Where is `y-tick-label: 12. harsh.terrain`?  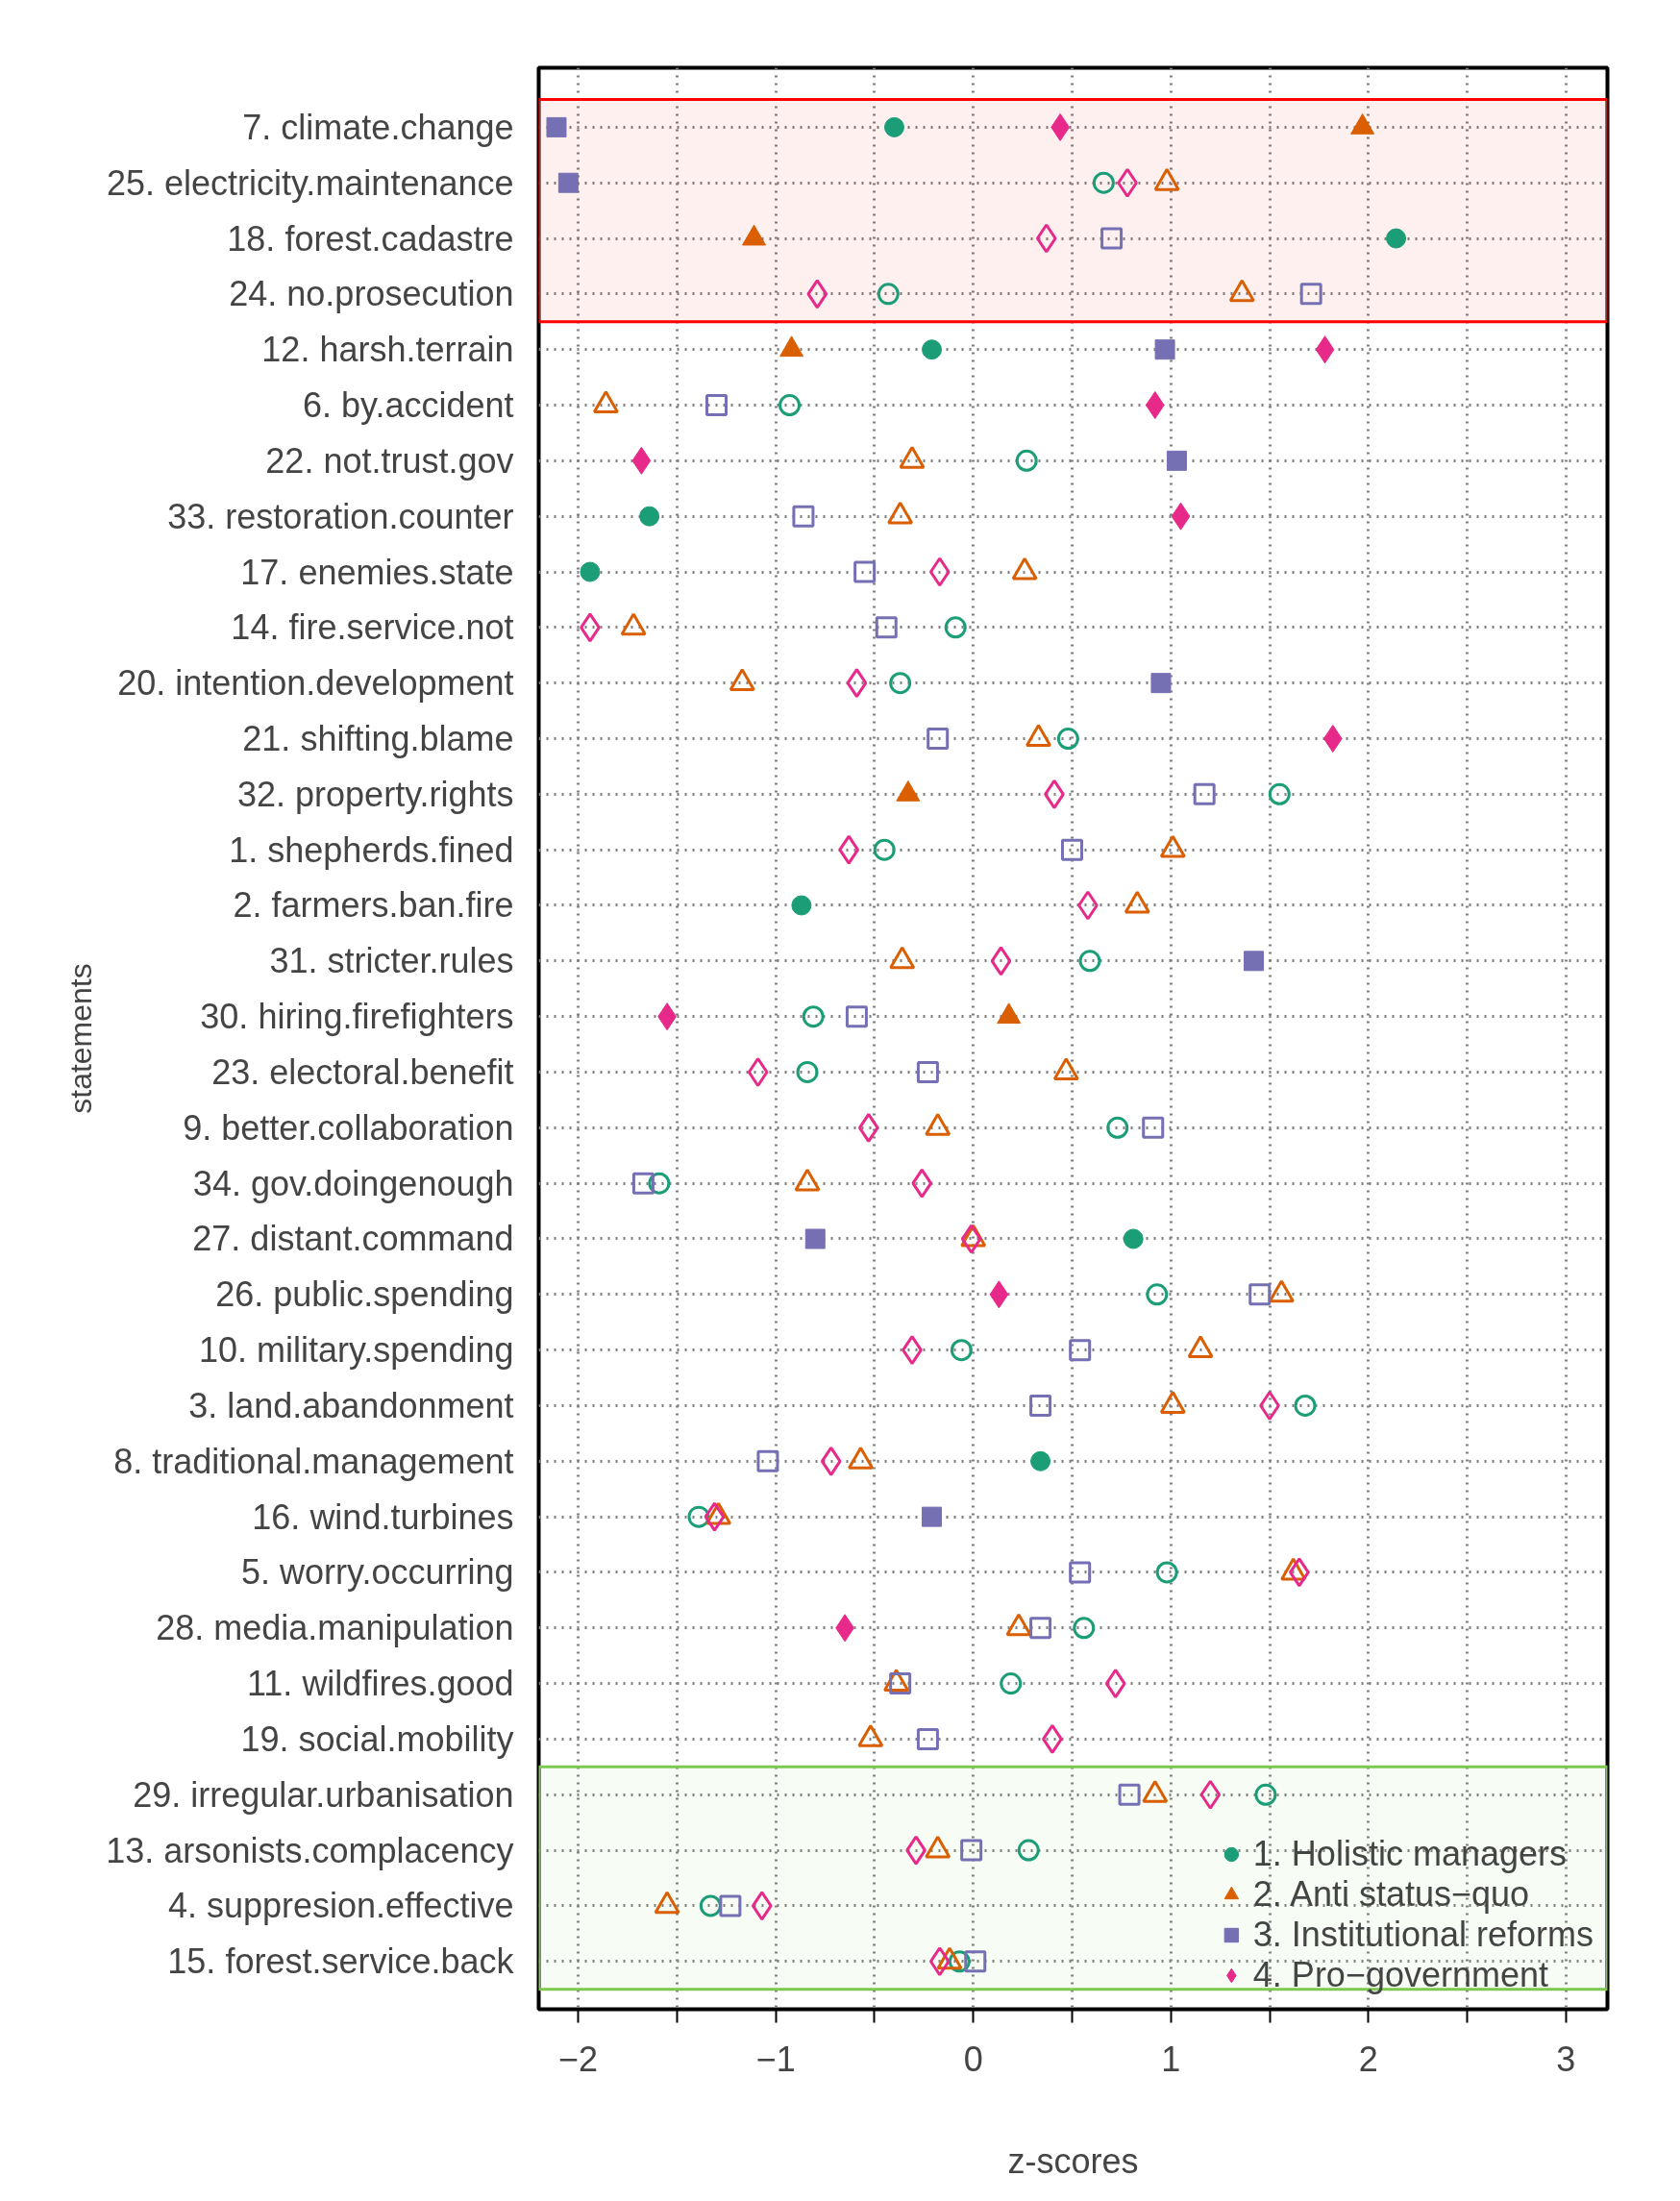
y-tick-label: 12. harsh.terrain is located at coordinates (388, 350).